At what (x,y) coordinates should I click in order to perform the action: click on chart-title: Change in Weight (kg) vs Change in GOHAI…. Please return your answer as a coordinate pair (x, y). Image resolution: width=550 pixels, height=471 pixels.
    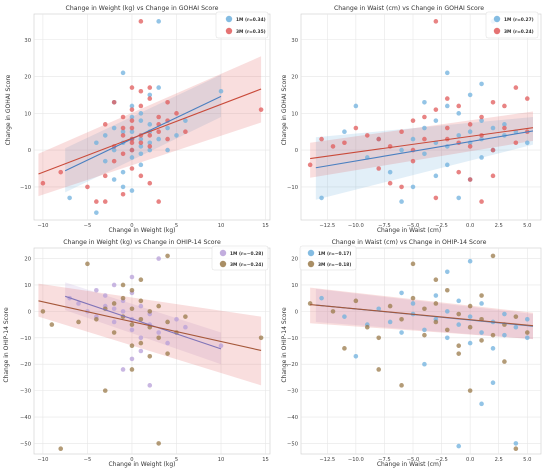
    Looking at the image, I should click on (142, 8).